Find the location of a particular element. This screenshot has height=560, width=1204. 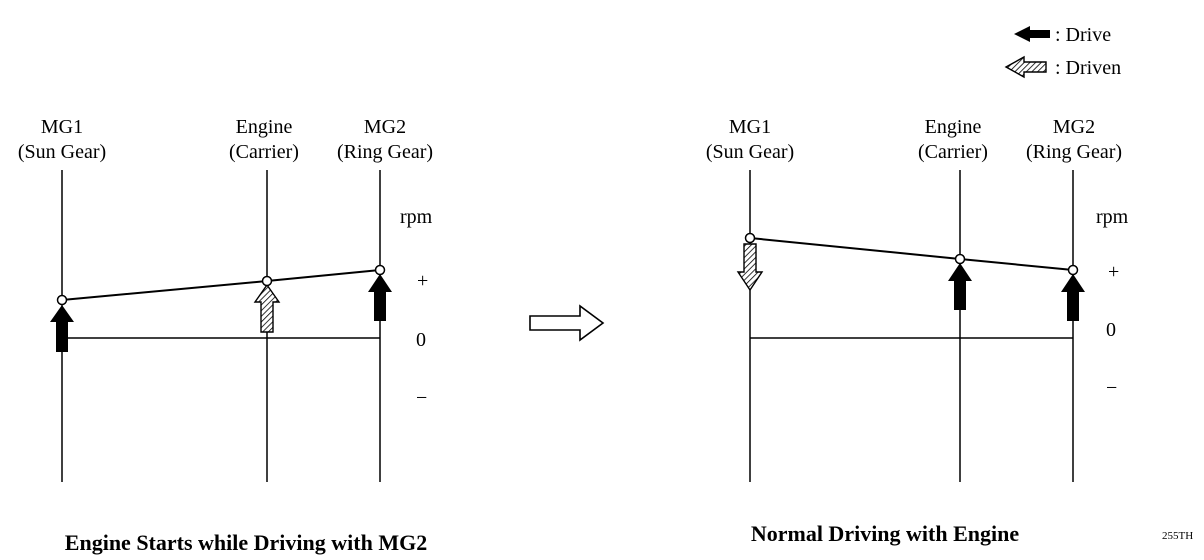

drive-legend-icon is located at coordinates (1032, 34).